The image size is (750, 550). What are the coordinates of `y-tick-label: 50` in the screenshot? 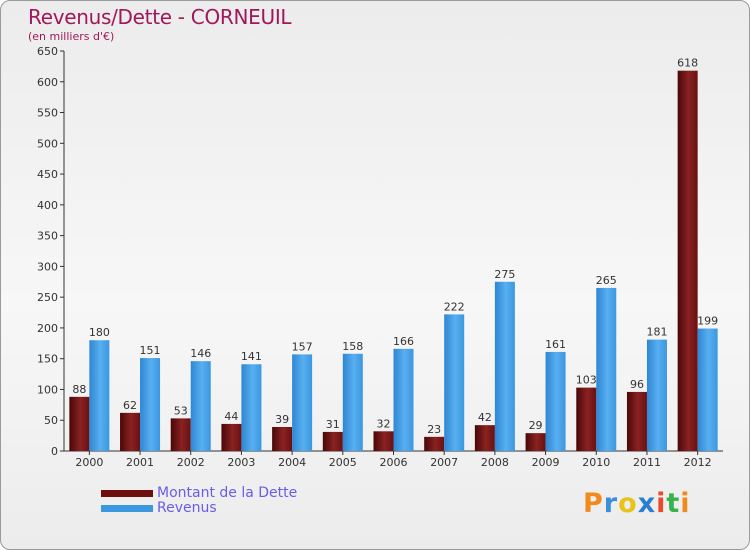 It's located at (51, 420).